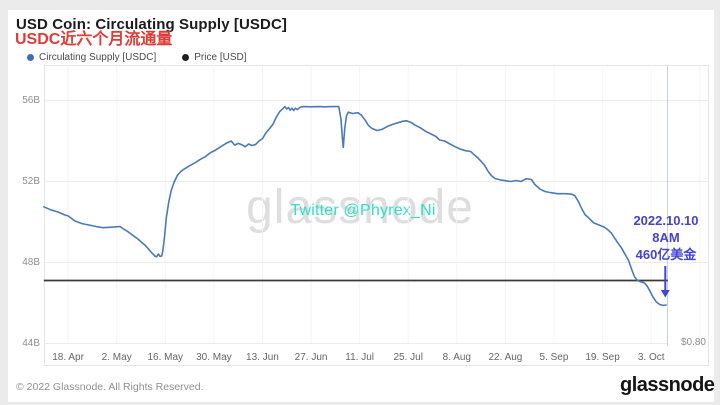  I want to click on x-tick-label: 22. Aug, so click(505, 357).